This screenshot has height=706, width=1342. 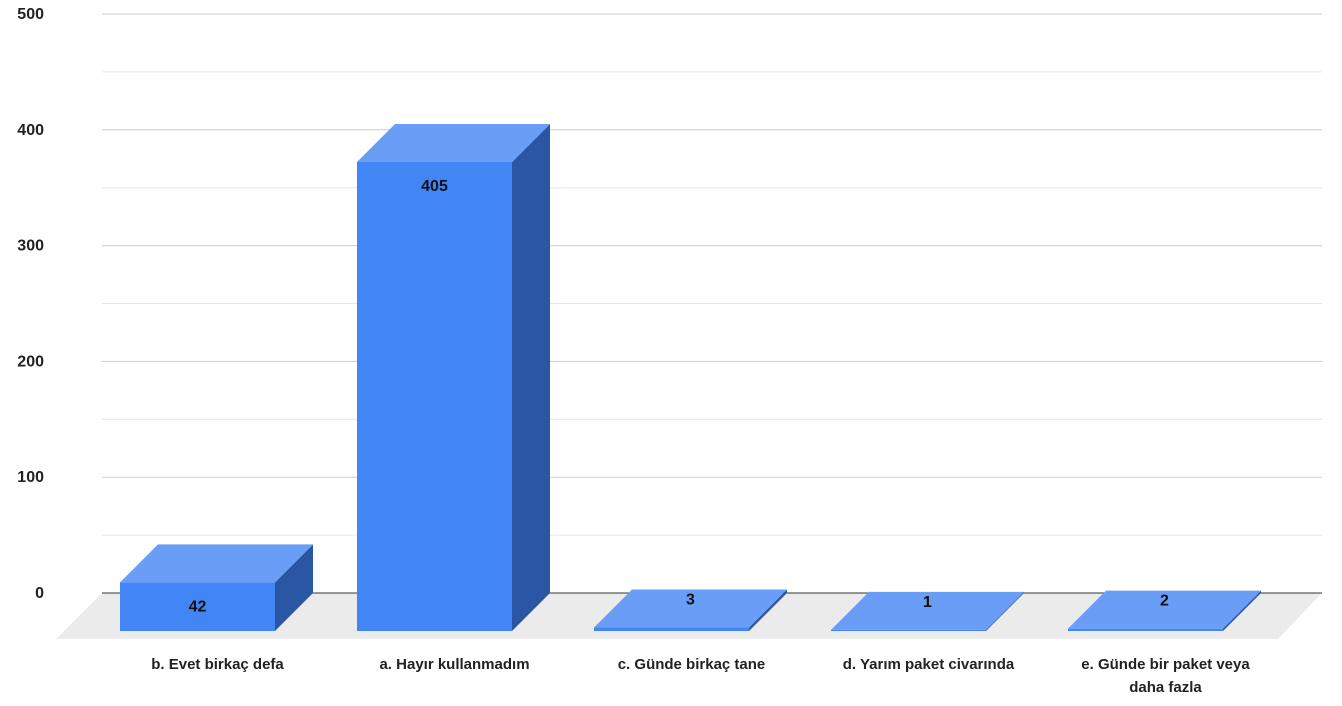 I want to click on data-label: 1, so click(x=927, y=602).